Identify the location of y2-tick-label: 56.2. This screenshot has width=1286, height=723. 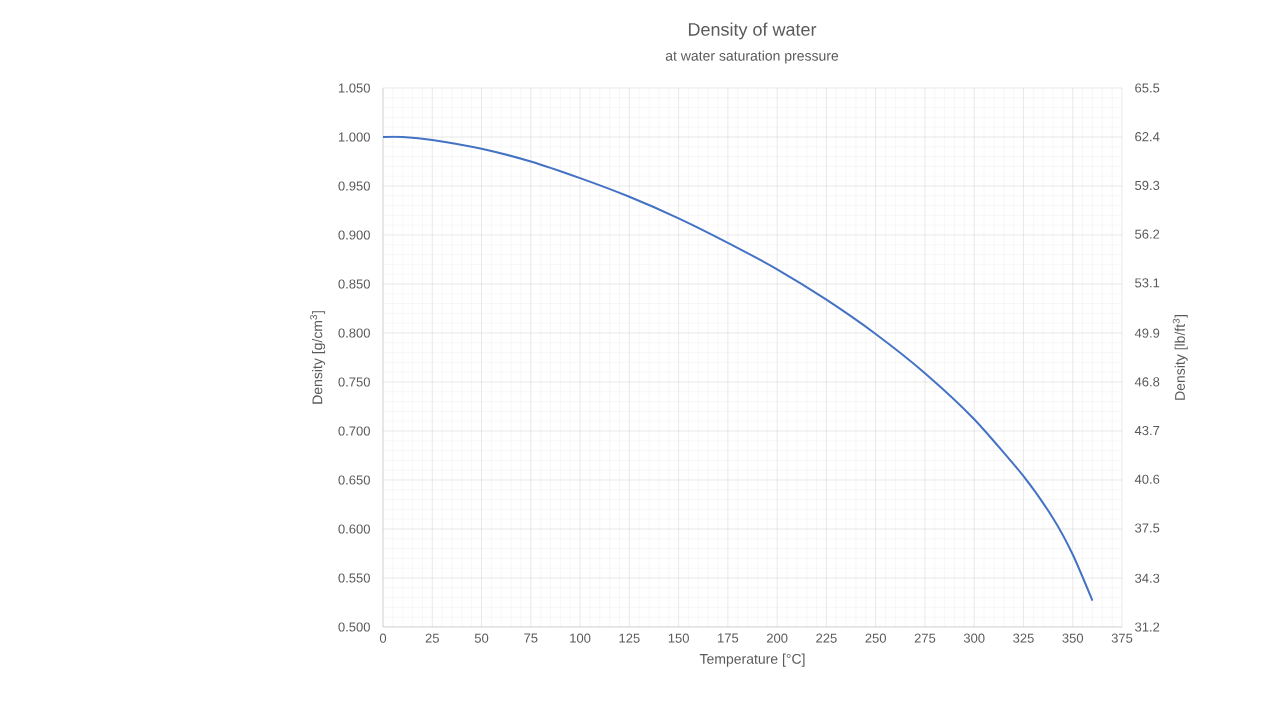
(1147, 234).